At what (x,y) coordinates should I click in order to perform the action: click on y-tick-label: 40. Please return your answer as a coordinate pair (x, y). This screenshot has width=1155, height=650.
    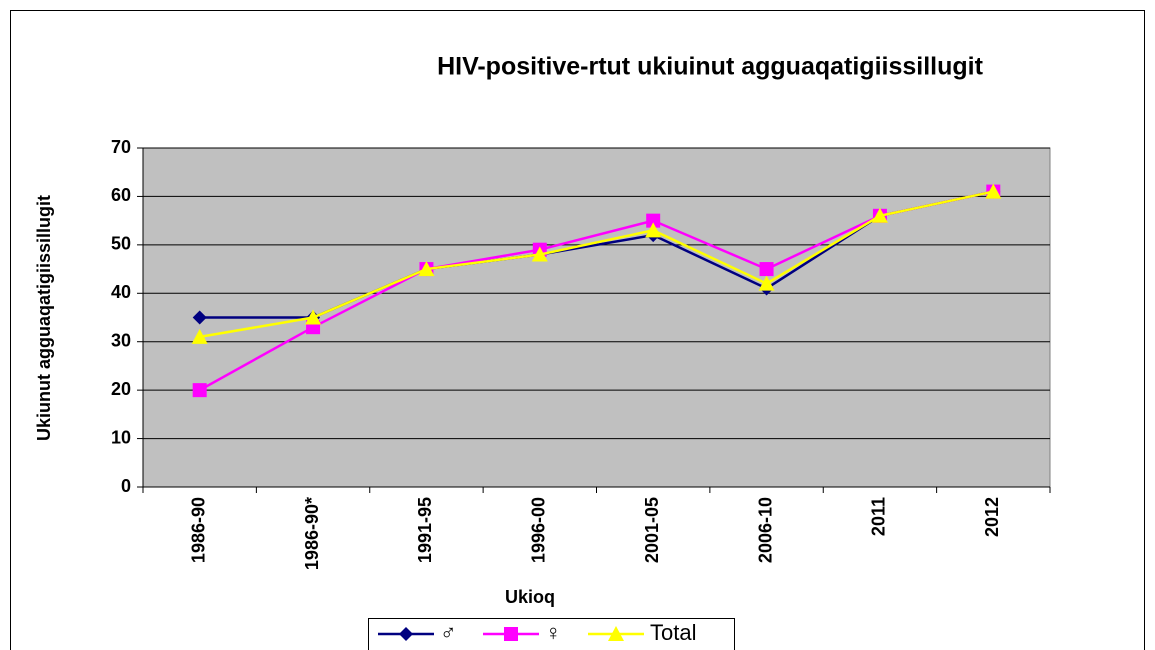
    Looking at the image, I should click on (121, 292).